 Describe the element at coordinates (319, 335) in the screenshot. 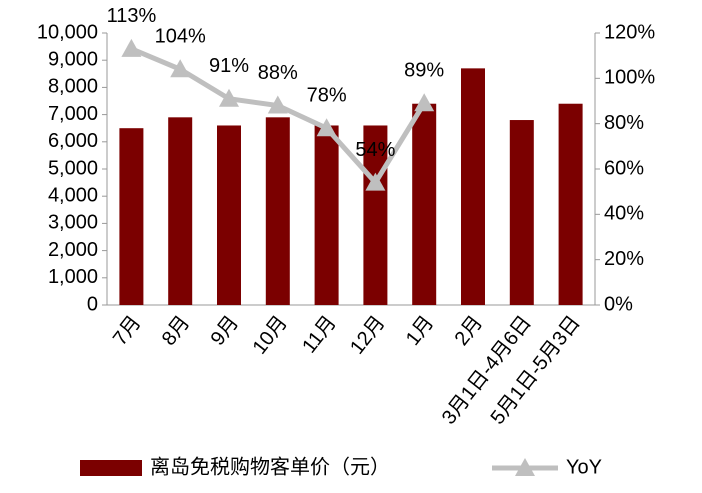

I see `x-tick-label: 11月` at that location.